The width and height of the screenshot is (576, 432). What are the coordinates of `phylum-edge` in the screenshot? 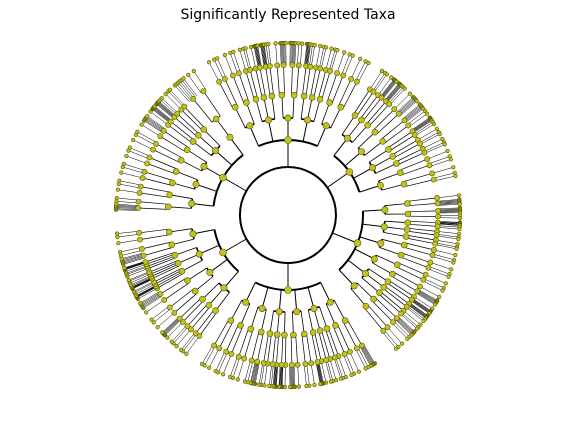 It's located at (234, 184).